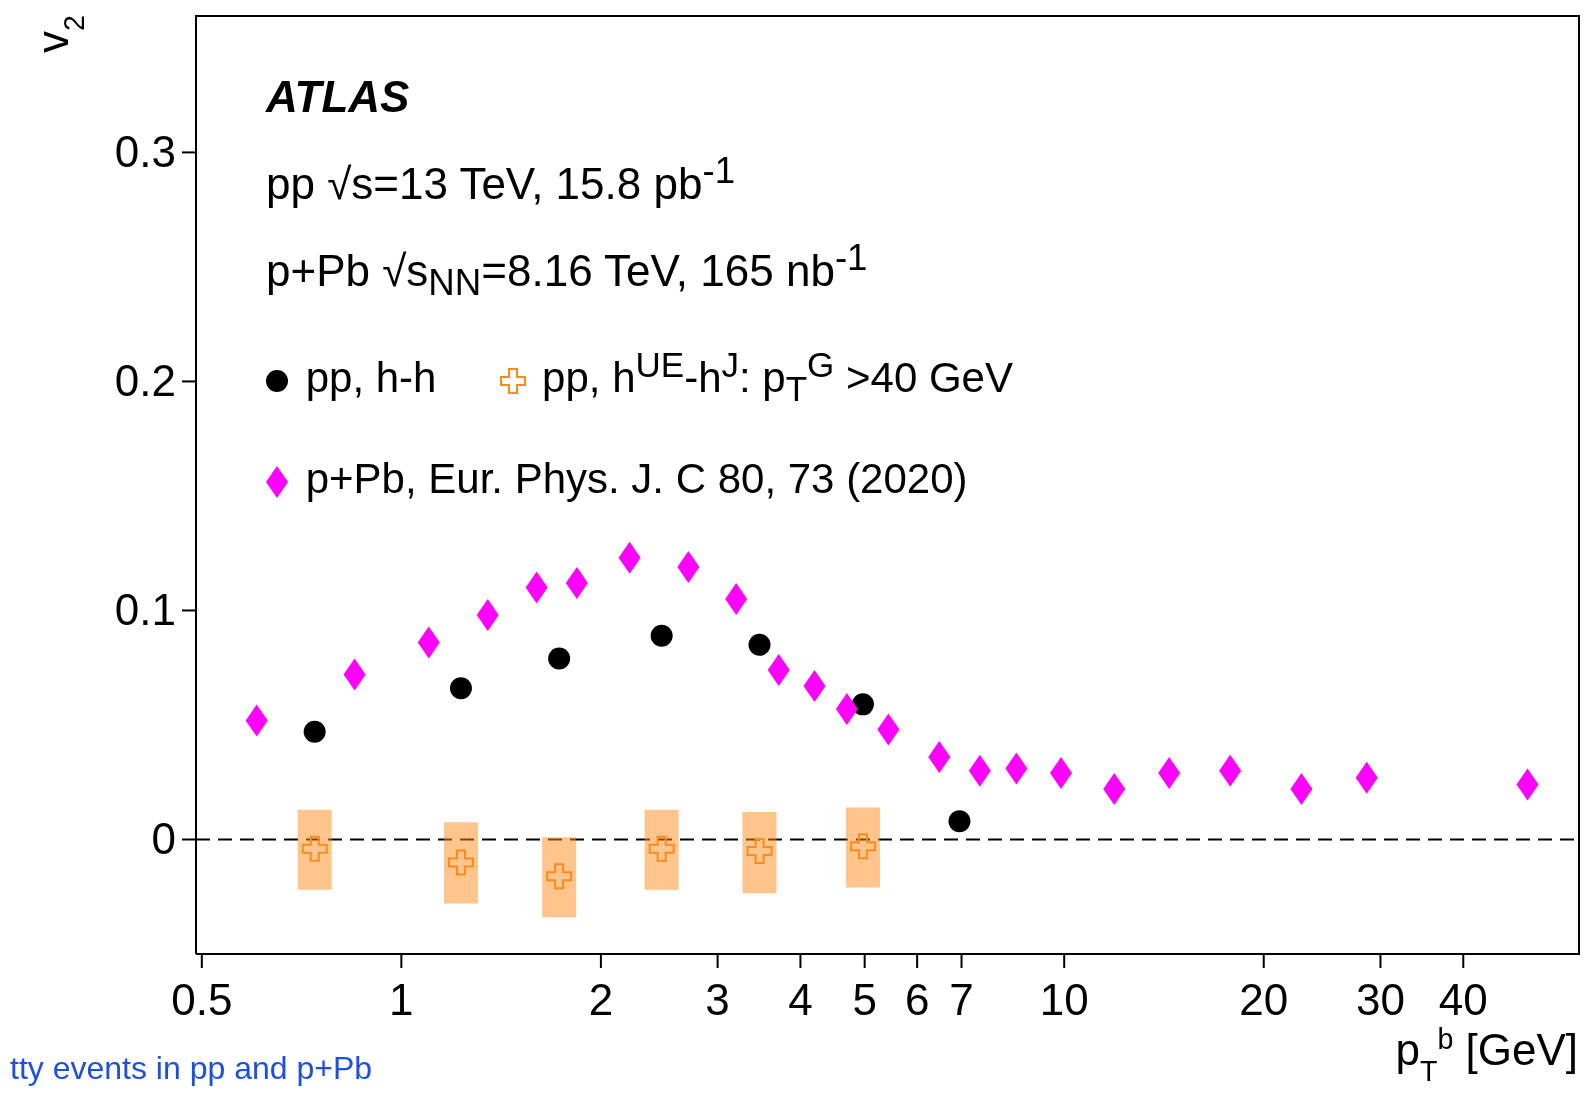 The image size is (1591, 1097). I want to click on x-tick-label: 0.5, so click(202, 1000).